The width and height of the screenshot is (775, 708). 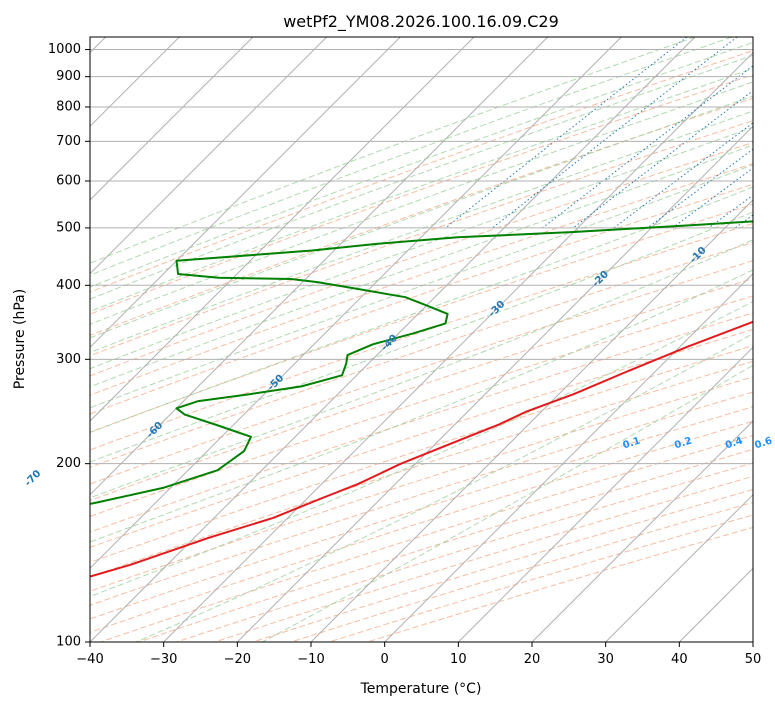 What do you see at coordinates (418, 654) in the screenshot?
I see `x-axis-ticks: −40 −30 −20 −10 0 10 20 30 40 50` at bounding box center [418, 654].